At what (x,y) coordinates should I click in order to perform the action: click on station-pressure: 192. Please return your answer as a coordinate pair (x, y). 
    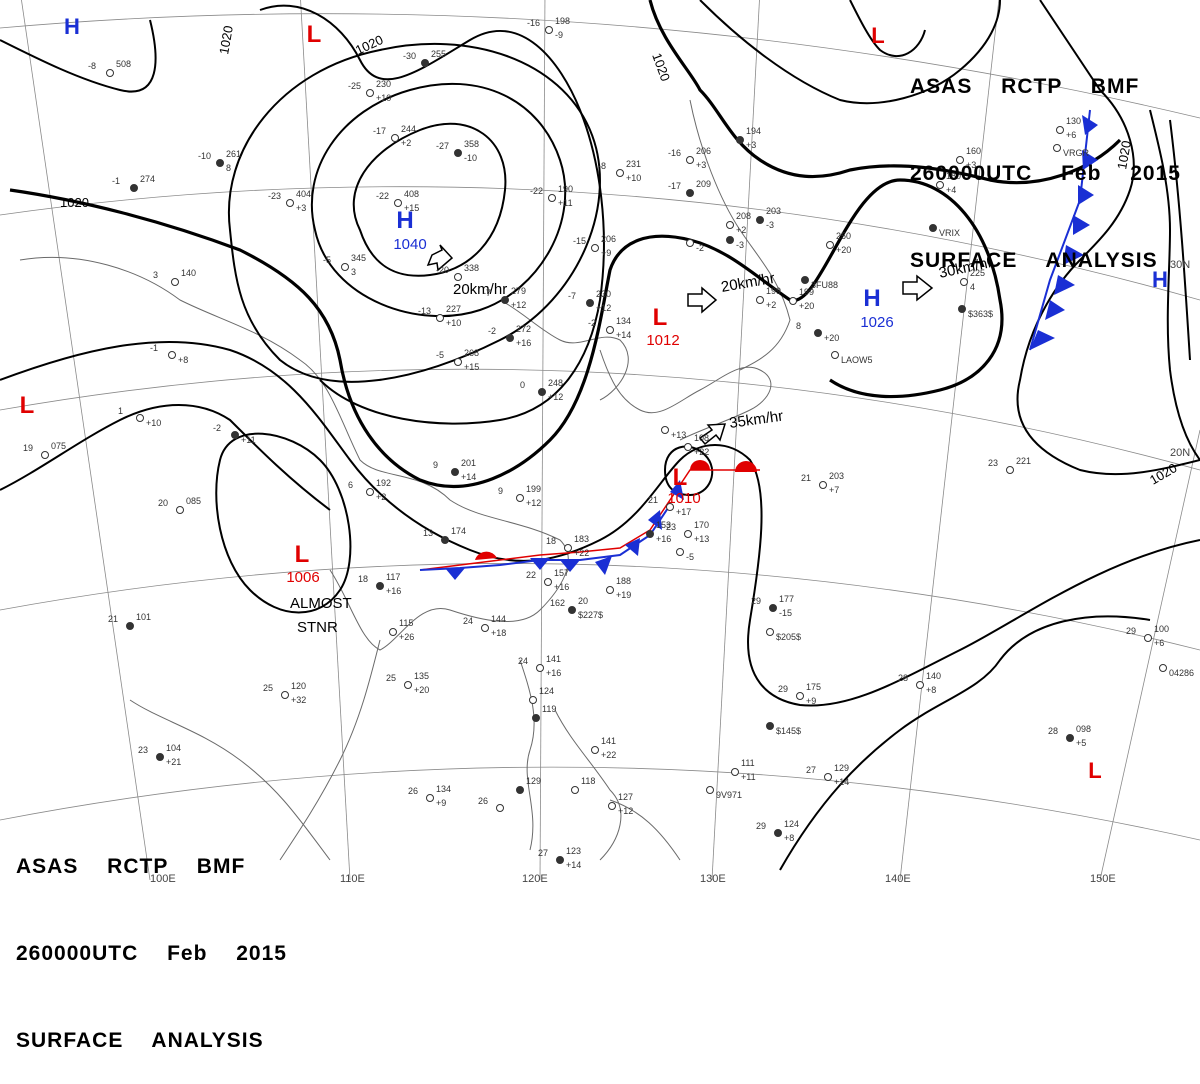
    Looking at the image, I should click on (383, 483).